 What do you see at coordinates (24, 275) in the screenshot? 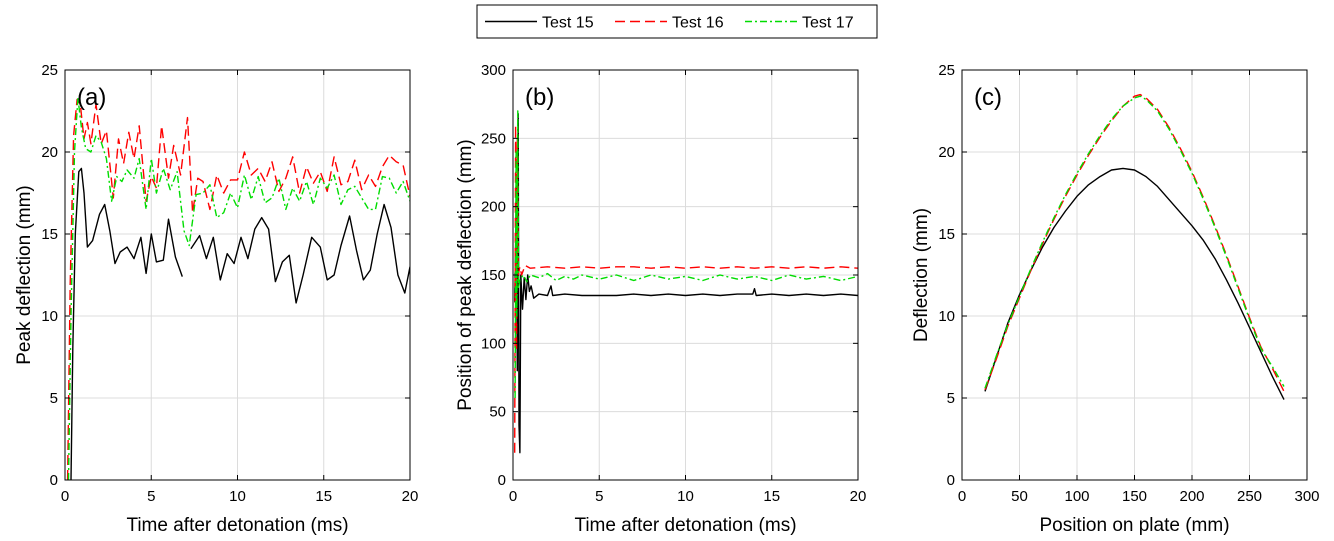
I see `y-axis-label: Peak deflection (mm)` at bounding box center [24, 275].